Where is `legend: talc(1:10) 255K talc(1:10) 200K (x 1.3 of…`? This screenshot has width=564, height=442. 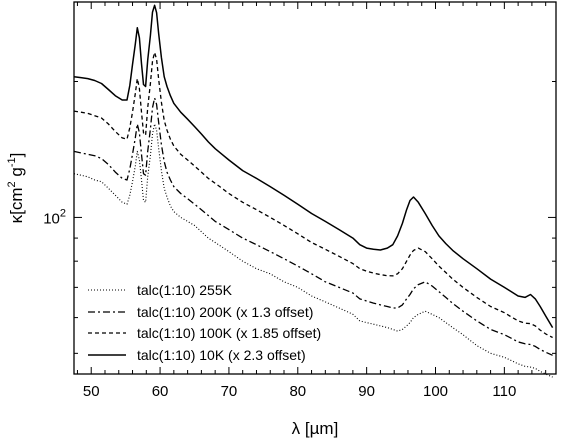 legend: talc(1:10) 255K talc(1:10) 200K (x 1.3 of… is located at coordinates (204, 322).